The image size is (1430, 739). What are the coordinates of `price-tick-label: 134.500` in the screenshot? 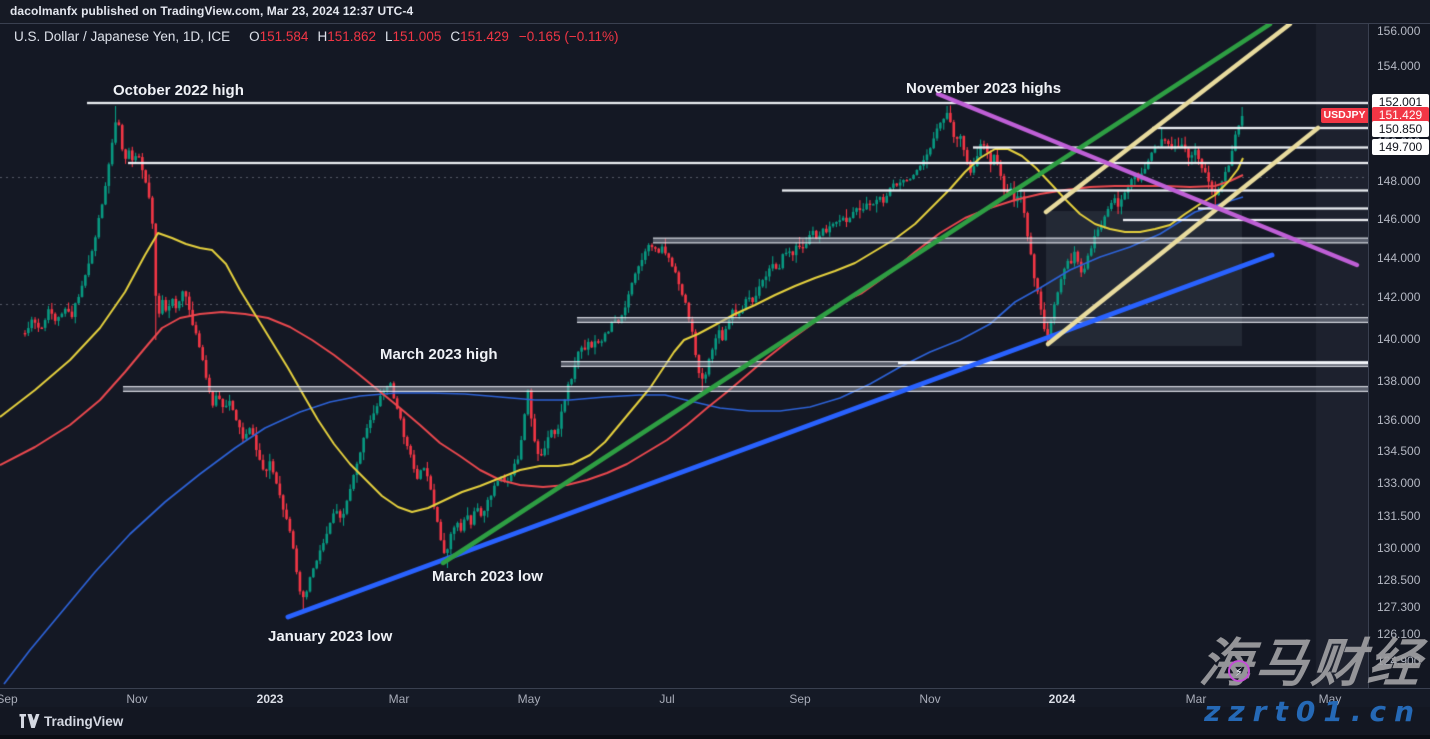 It's located at (1399, 451).